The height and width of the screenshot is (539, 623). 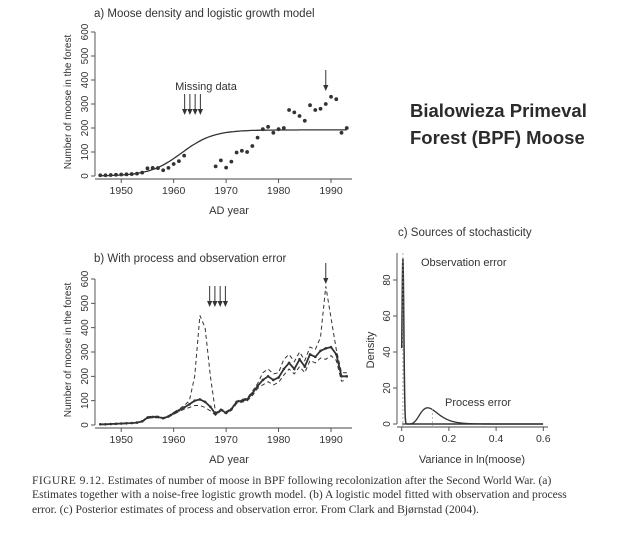 I want to click on side-title-line-2: Forest (BPF) Moose, so click(x=497, y=137).